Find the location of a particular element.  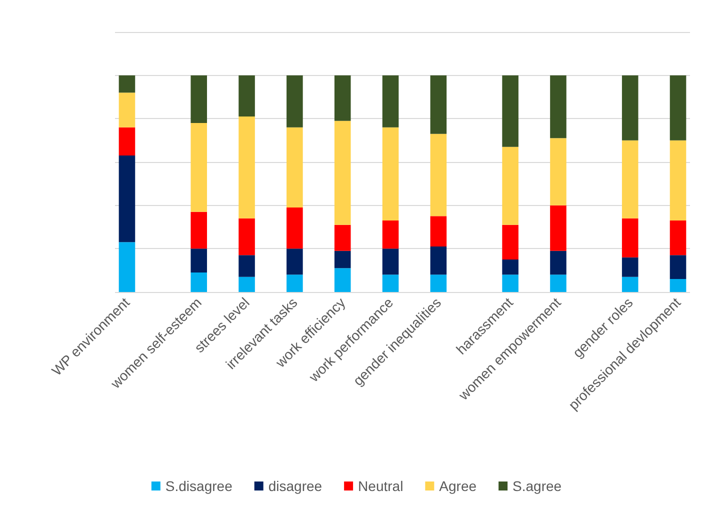

legend-label: S.agree is located at coordinates (537, 486).